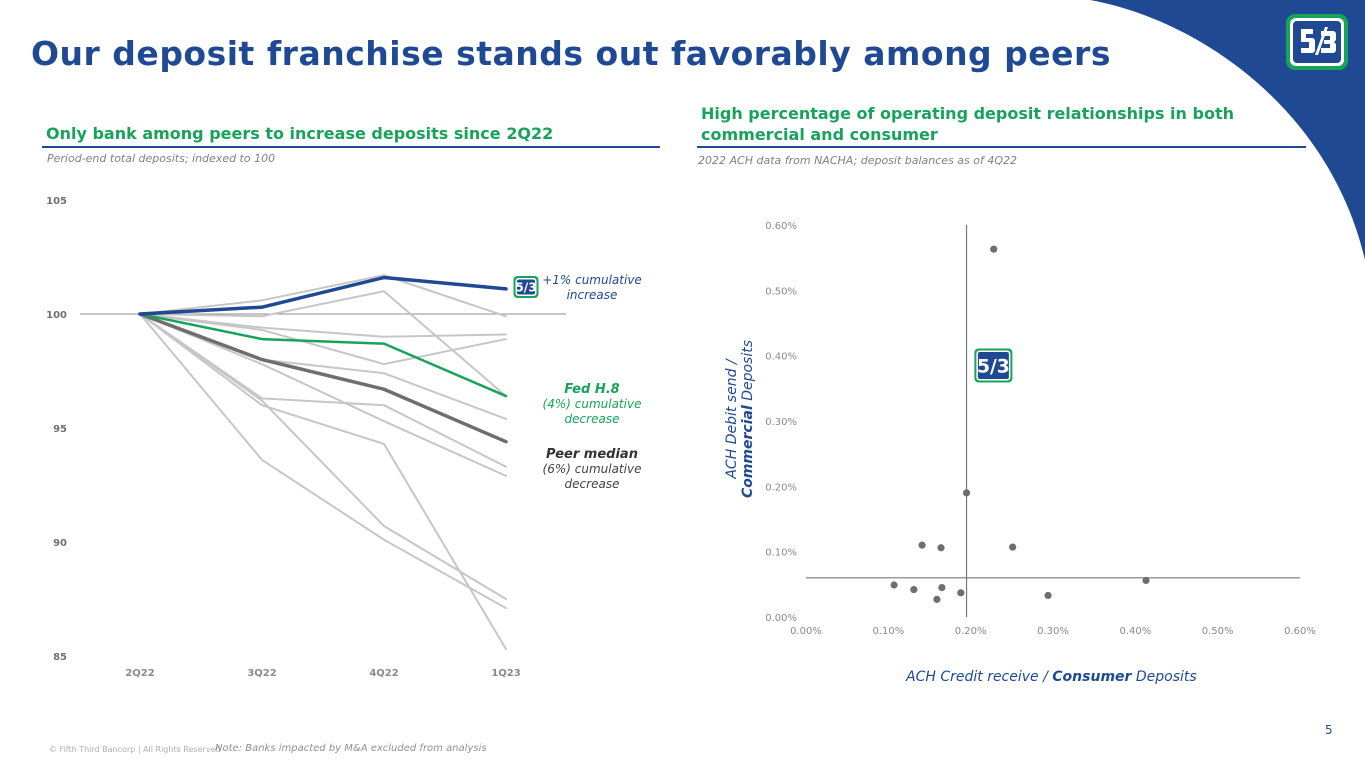 This screenshot has width=1365, height=768. I want to click on page-number: 5, so click(1329, 730).